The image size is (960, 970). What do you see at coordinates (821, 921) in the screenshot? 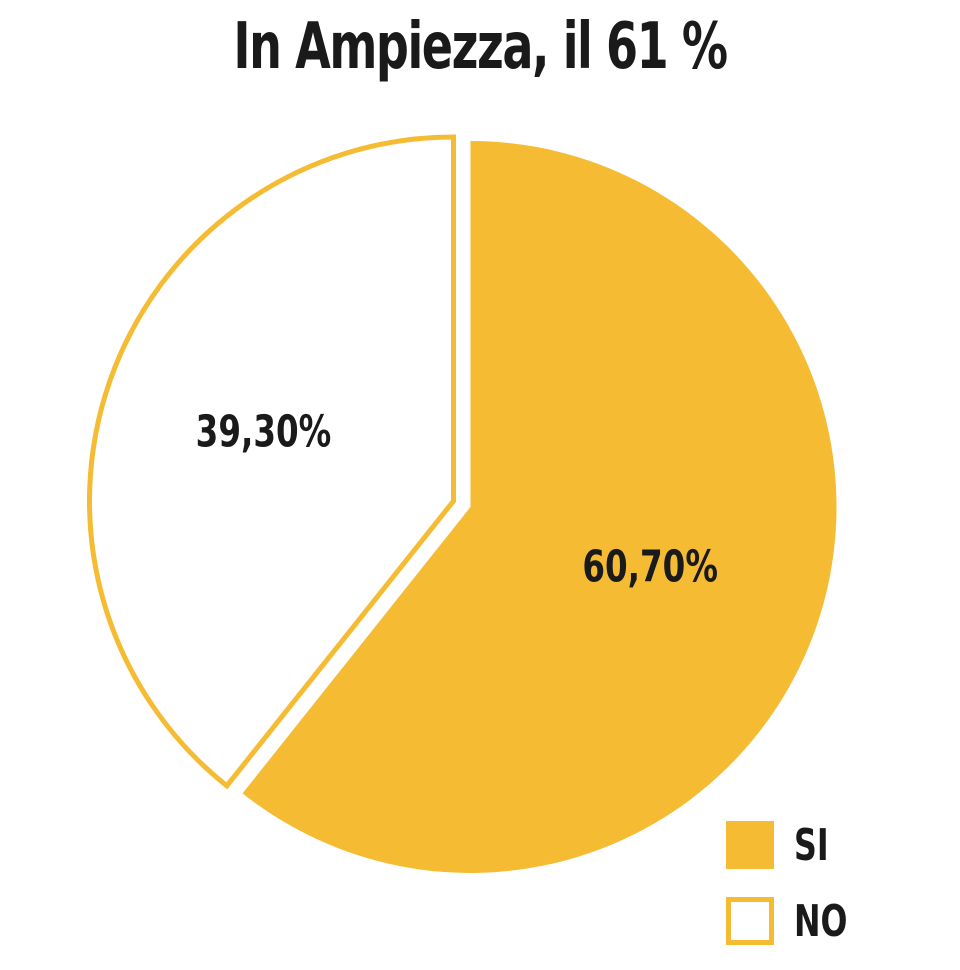
I see `legend-label-no: NO` at bounding box center [821, 921].